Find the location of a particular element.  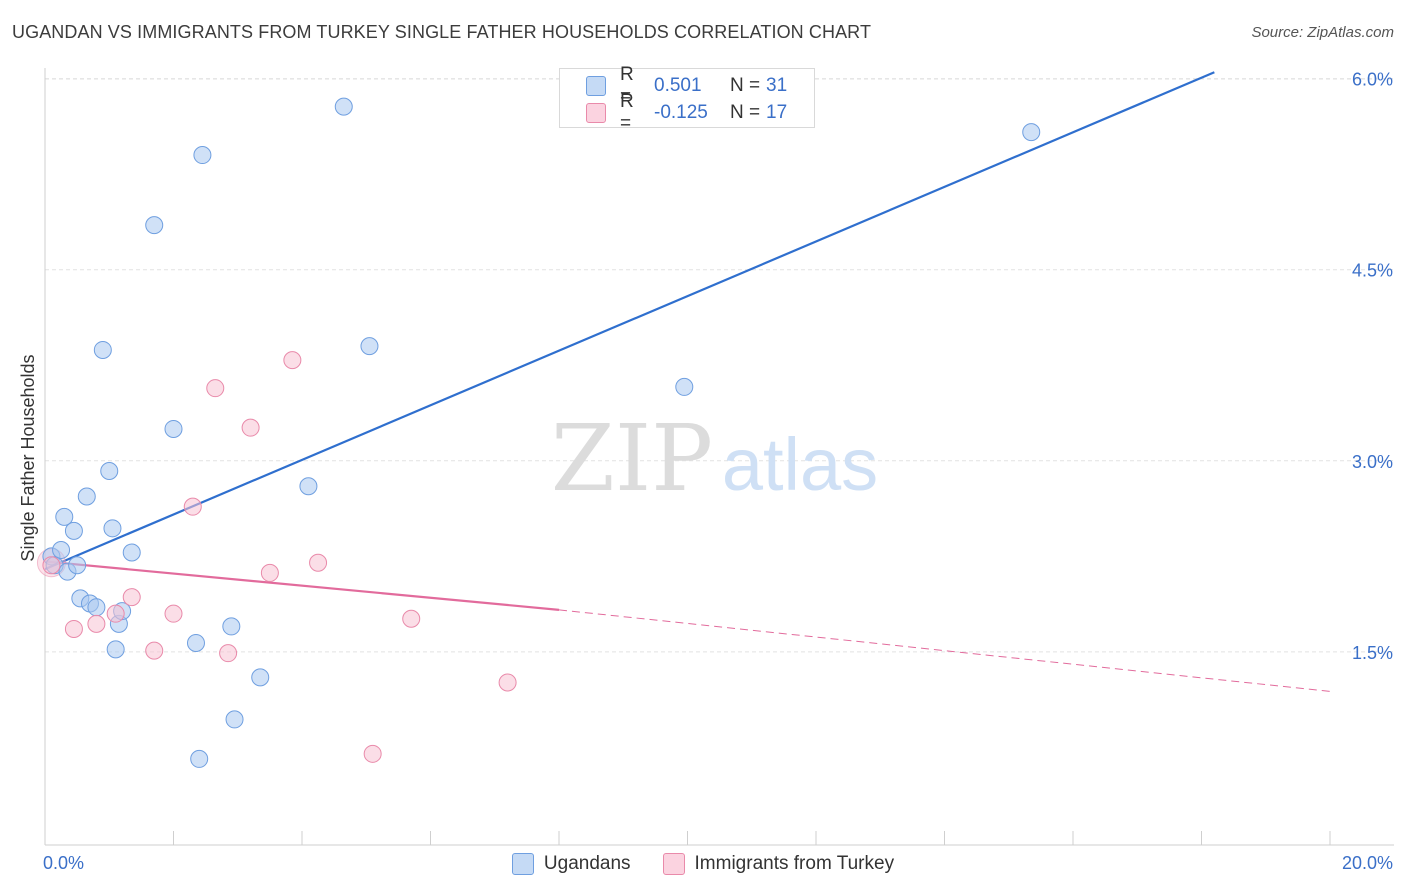

y-tick-label: 4.5% is located at coordinates (1372, 271).